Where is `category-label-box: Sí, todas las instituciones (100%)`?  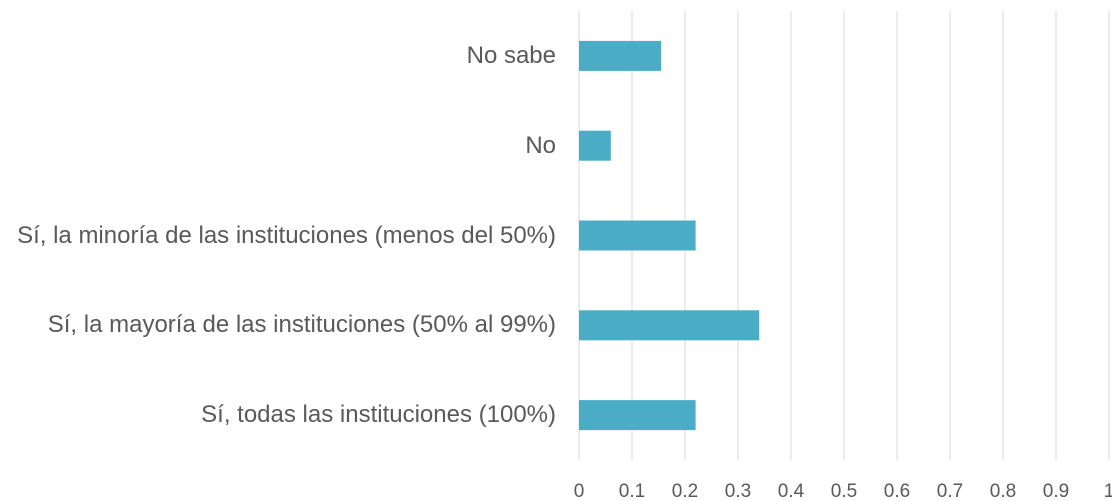
category-label-box: Sí, todas las instituciones (100%) is located at coordinates (282, 415).